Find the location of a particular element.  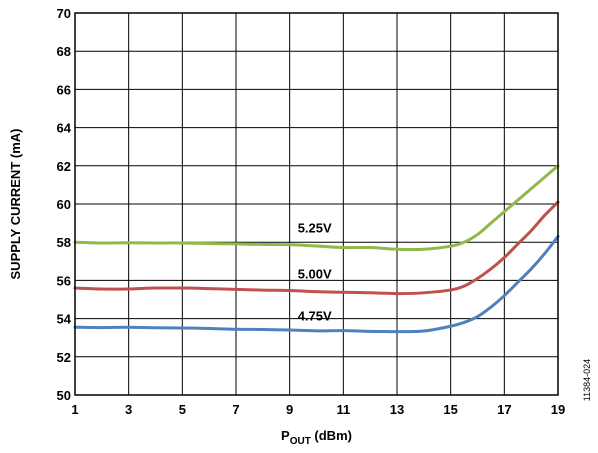

y-tick-label: 54 is located at coordinates (64, 319).